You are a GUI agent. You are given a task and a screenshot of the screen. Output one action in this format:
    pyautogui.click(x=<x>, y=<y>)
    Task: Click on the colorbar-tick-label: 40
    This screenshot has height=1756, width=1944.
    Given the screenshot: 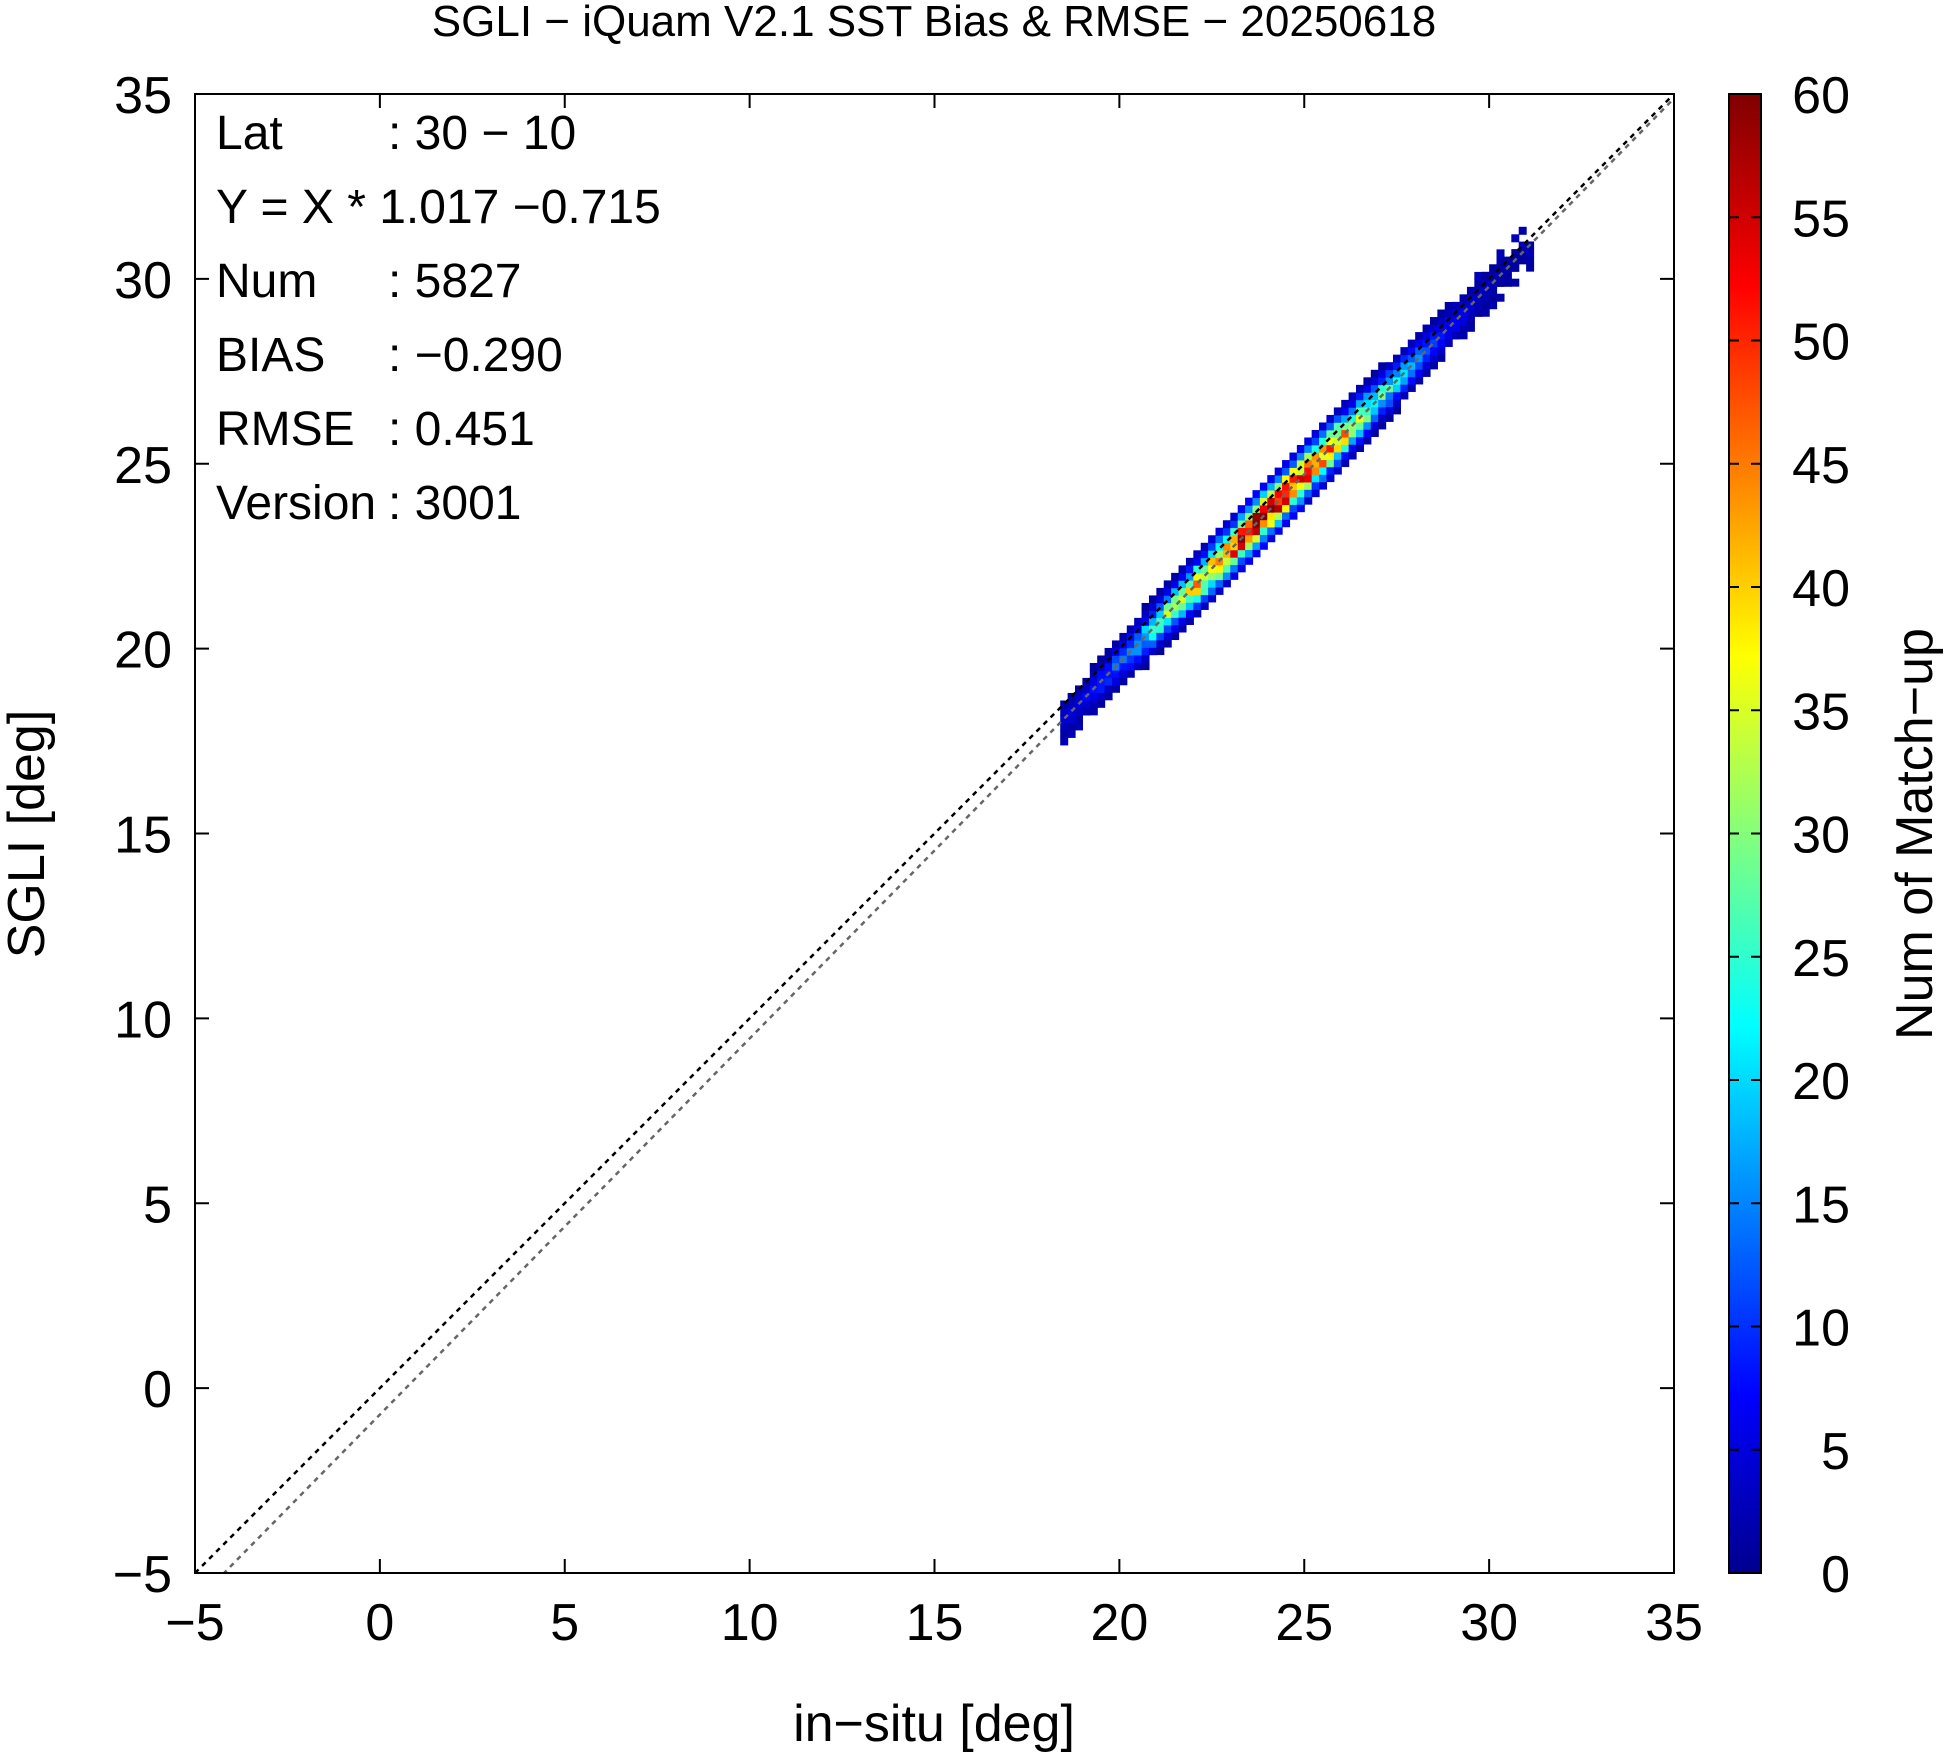 What is the action you would take?
    pyautogui.click(x=1821, y=589)
    